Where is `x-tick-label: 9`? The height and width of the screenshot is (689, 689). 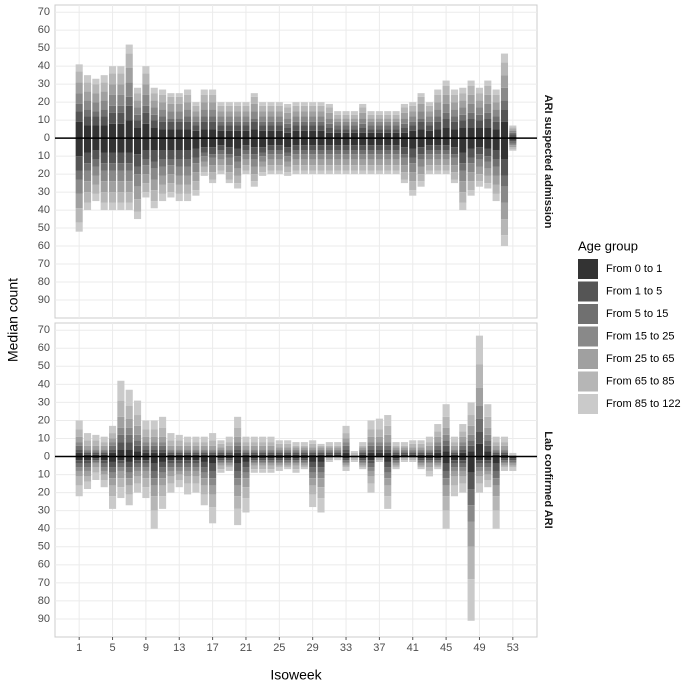
x-tick-label: 9 is located at coordinates (146, 648).